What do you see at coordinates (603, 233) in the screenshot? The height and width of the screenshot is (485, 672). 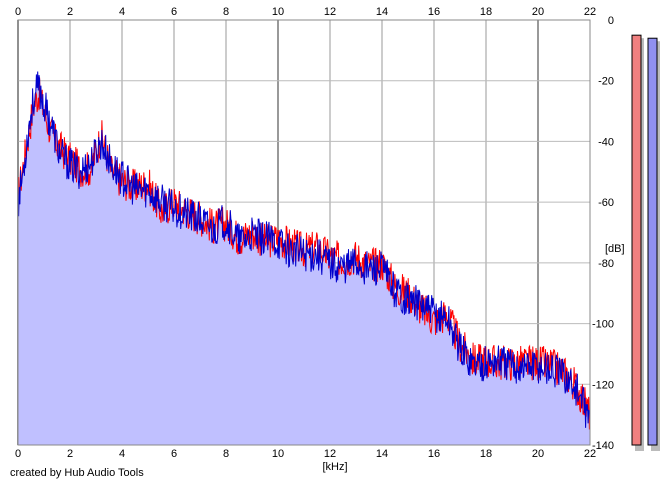 I see `y-axis-ticks: 0 -20 -40 -60 -80 -100 -120 -140` at bounding box center [603, 233].